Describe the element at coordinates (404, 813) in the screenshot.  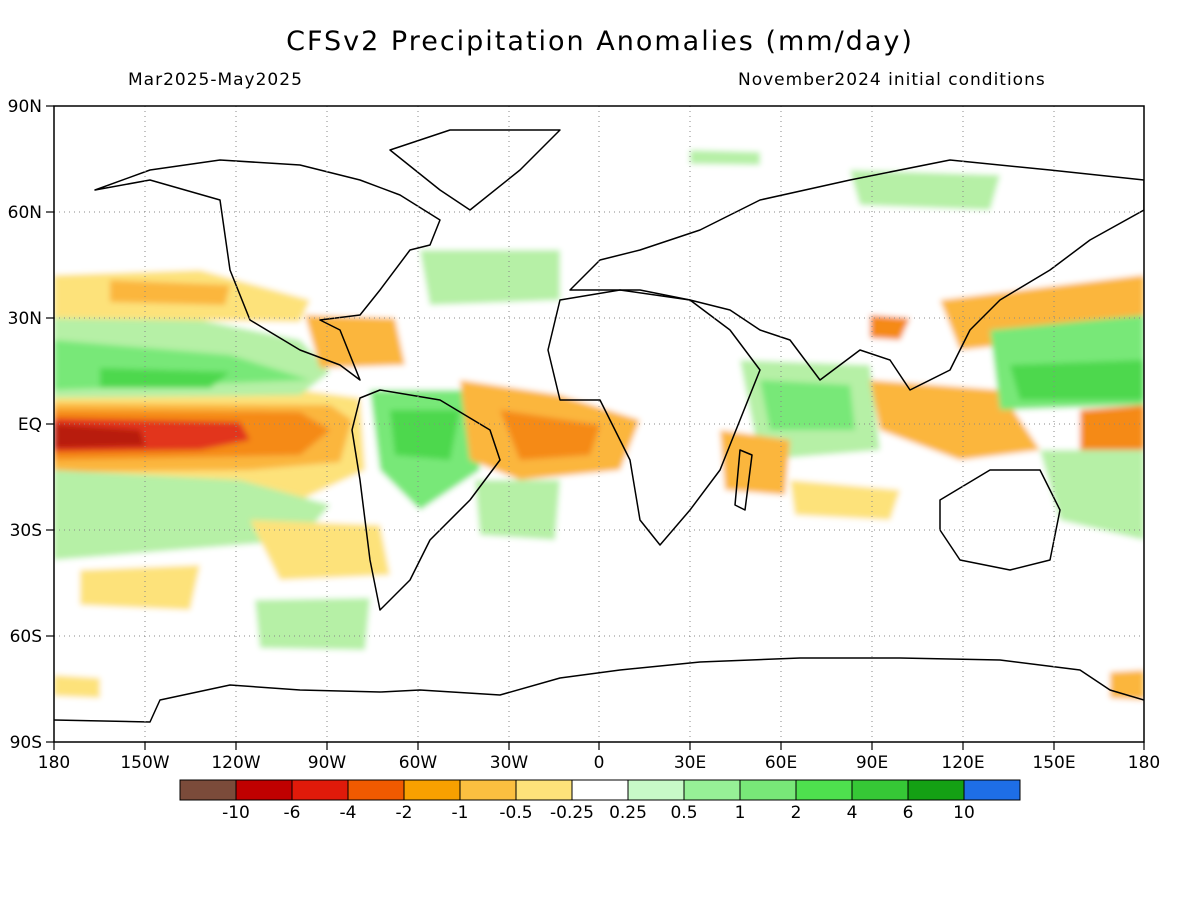
I see `colorbar-label: -2` at that location.